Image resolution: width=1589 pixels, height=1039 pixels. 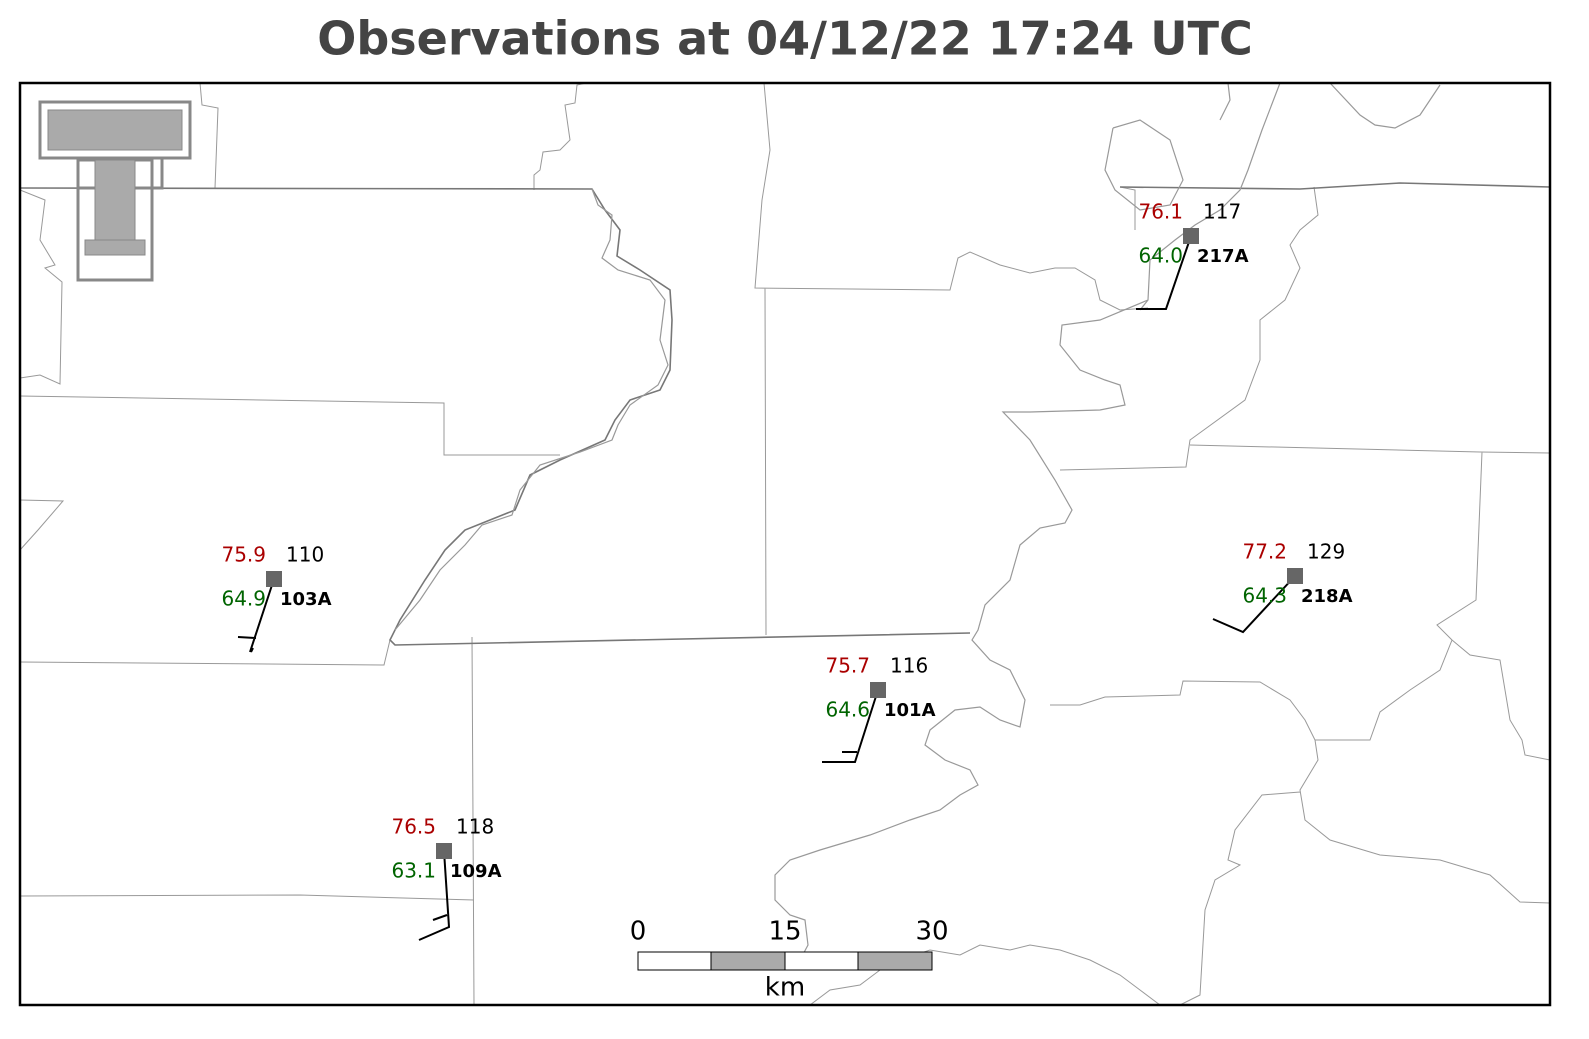 What do you see at coordinates (1222, 212) in the screenshot?
I see `pressure-value: 117` at bounding box center [1222, 212].